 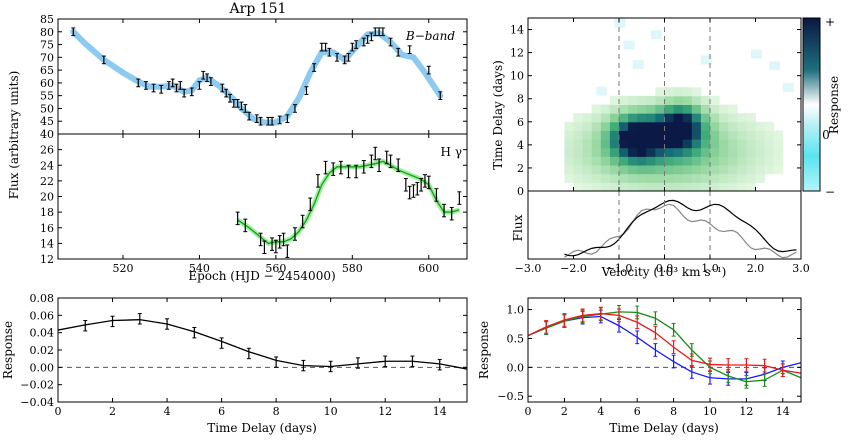 What do you see at coordinates (58, 411) in the screenshot?
I see `x-tick-label: 0` at bounding box center [58, 411].